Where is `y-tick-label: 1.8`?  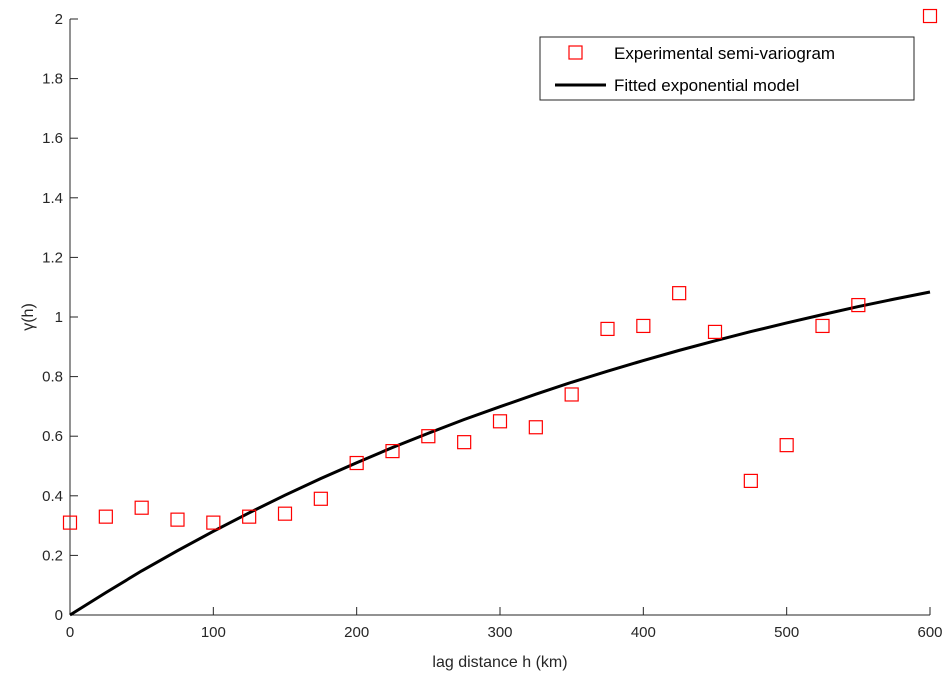
y-tick-label: 1.8 is located at coordinates (52, 79).